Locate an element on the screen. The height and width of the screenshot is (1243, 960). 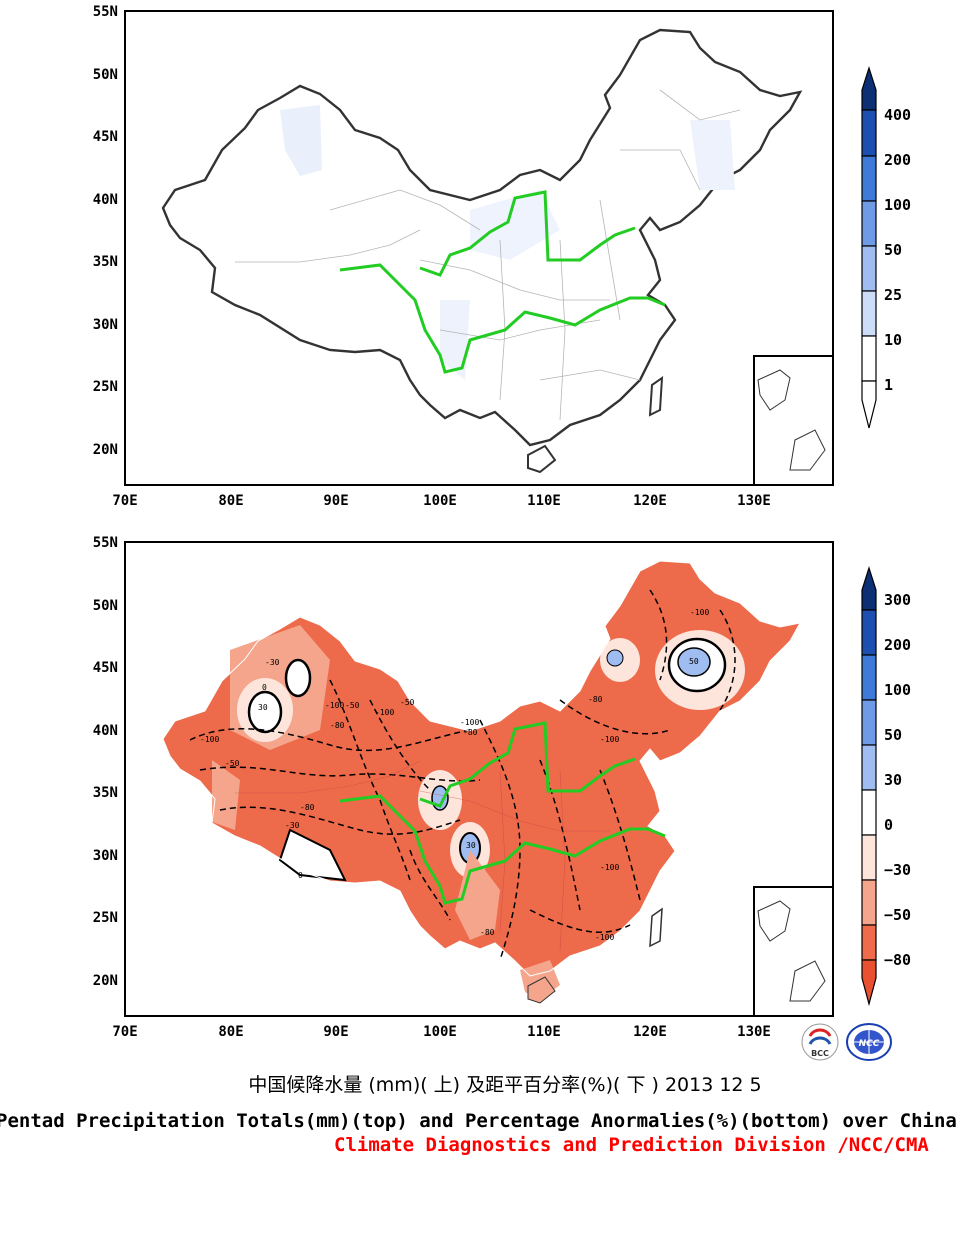
colorbar-label: −80 is located at coordinates (897, 960).